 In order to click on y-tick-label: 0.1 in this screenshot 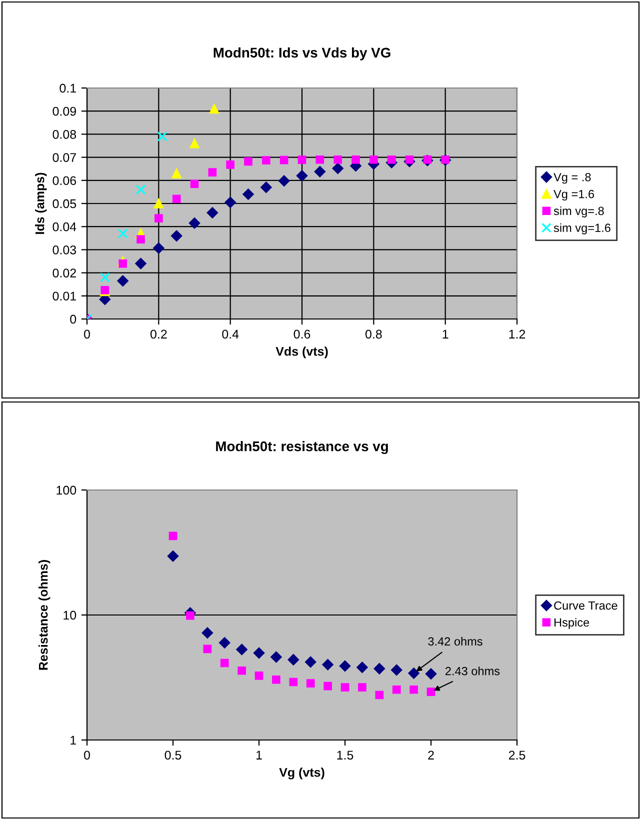, I will do `click(68, 88)`.